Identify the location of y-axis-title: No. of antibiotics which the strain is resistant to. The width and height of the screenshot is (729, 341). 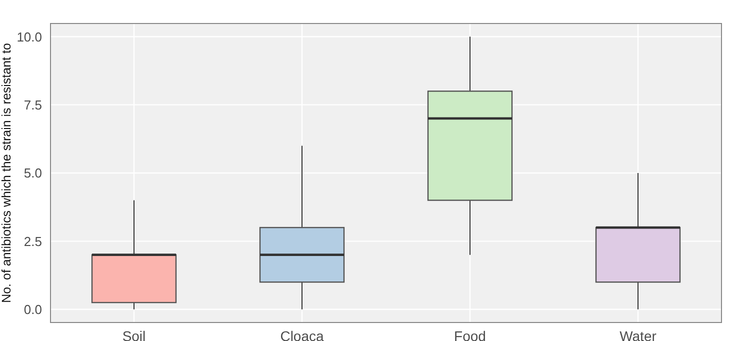
(7, 173).